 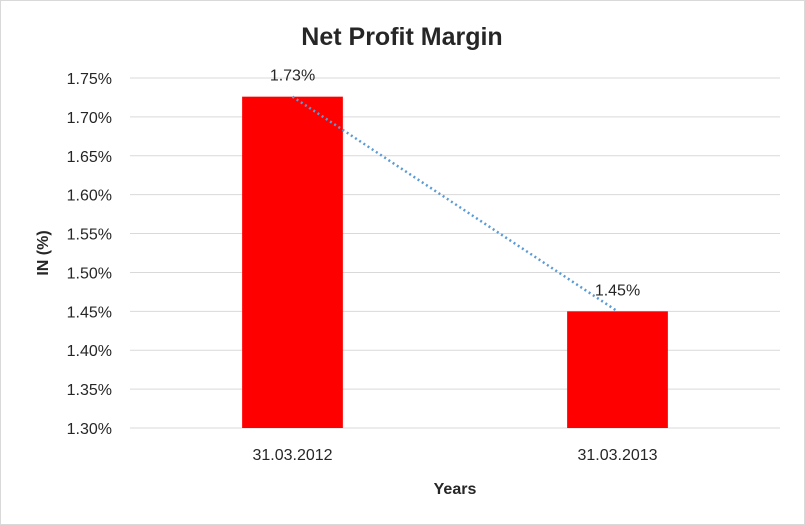 I want to click on y-tick-label: 1.35%, so click(x=89, y=390).